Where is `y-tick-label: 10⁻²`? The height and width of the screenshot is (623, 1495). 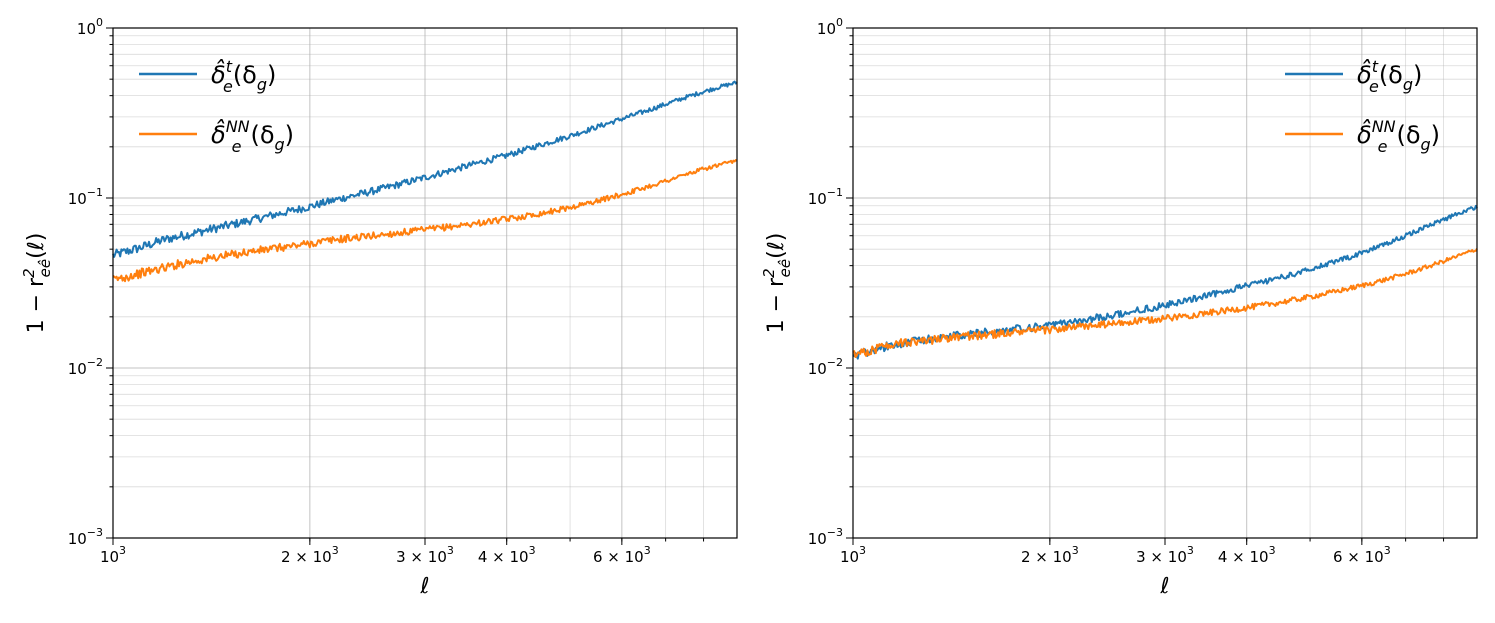
y-tick-label: 10⁻² is located at coordinates (825, 367).